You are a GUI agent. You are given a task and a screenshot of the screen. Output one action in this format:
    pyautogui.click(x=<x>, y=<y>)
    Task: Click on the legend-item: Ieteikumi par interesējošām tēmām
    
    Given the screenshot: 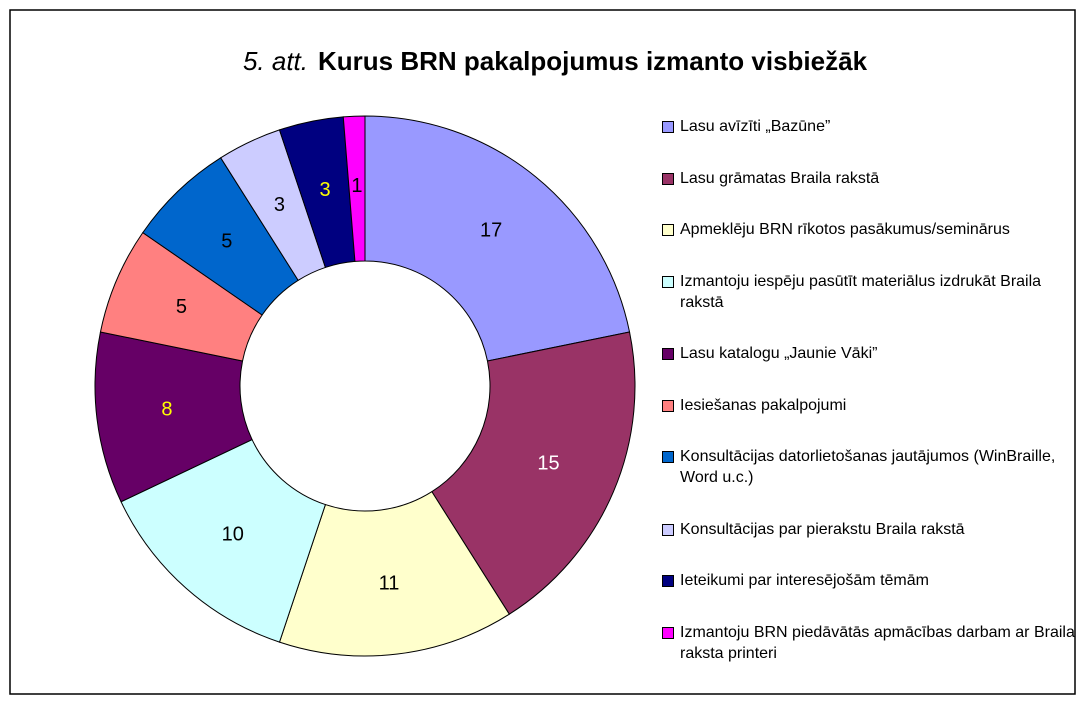 What is the action you would take?
    pyautogui.click(x=871, y=580)
    